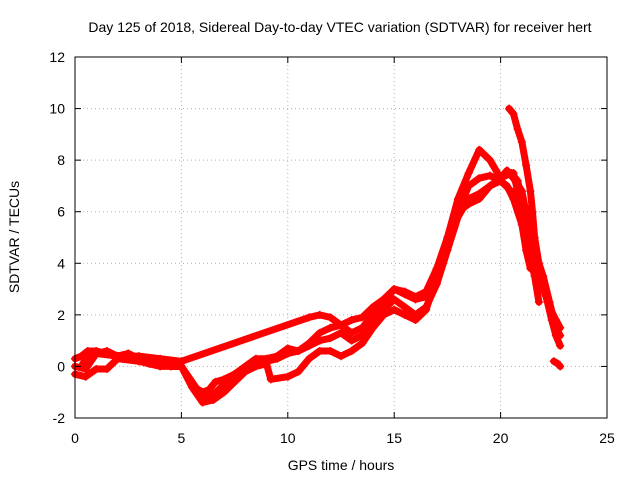 The image size is (640, 480). I want to click on x-tick-label: 10, so click(288, 438).